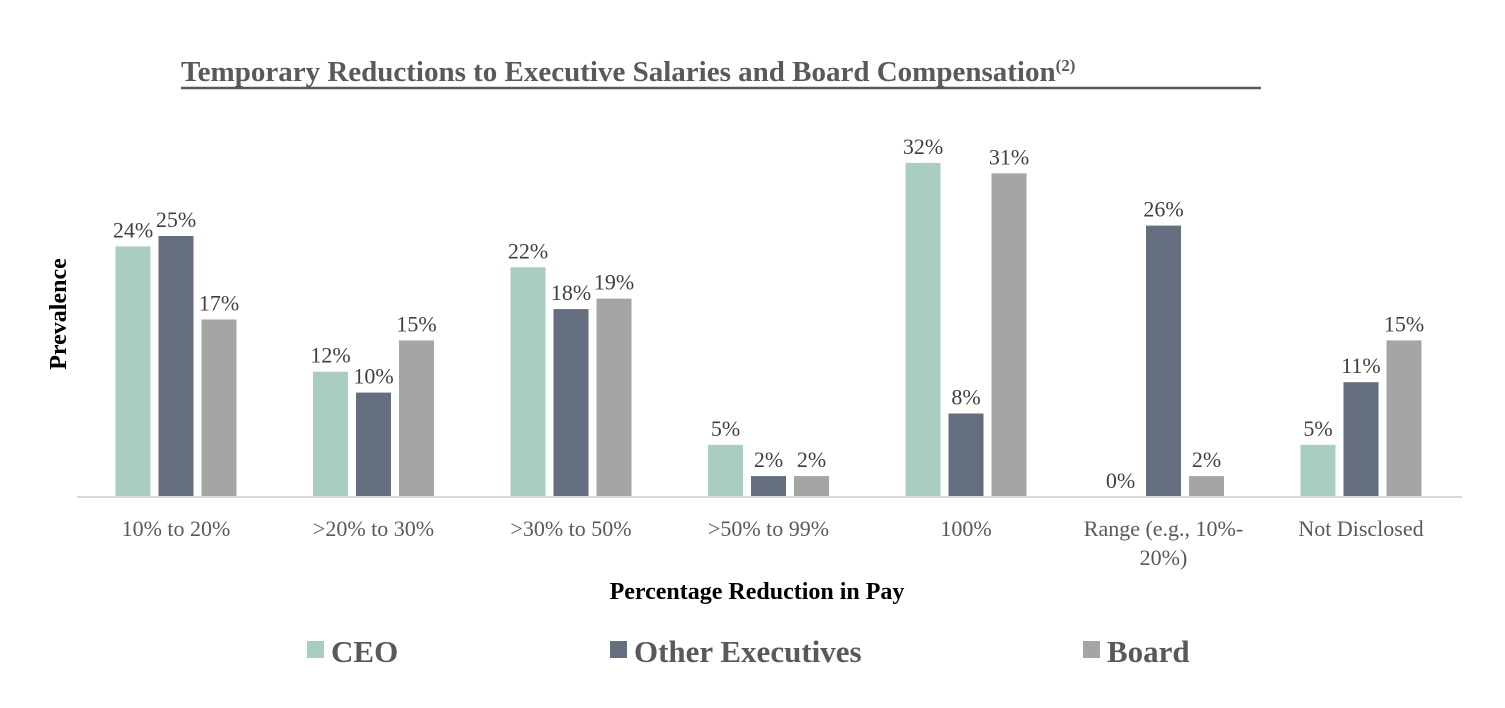 Image resolution: width=1505 pixels, height=708 pixels. What do you see at coordinates (364, 651) in the screenshot?
I see `legend-label-ceo: CEO` at bounding box center [364, 651].